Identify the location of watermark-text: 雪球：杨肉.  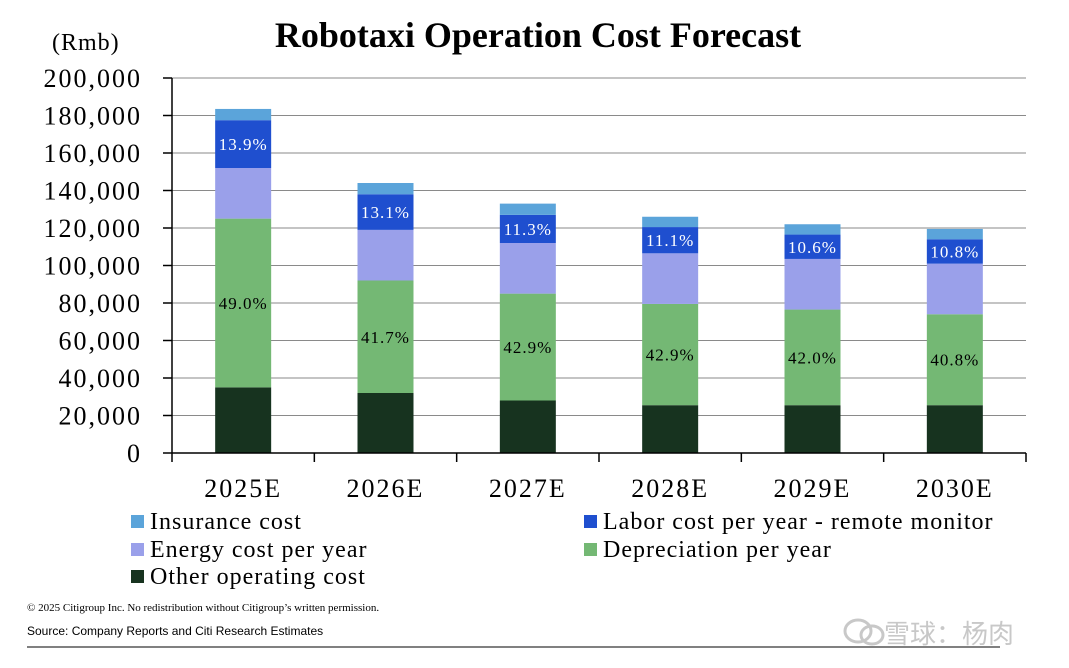
(949, 635).